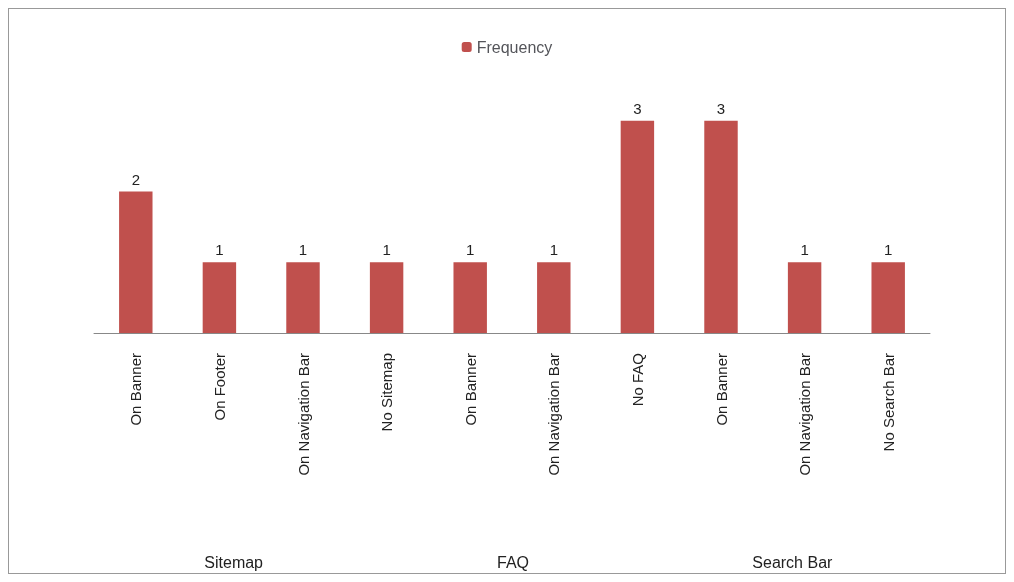 Image resolution: width=1014 pixels, height=582 pixels. Describe the element at coordinates (888, 402) in the screenshot. I see `x-tick-label: No Search Bar` at that location.